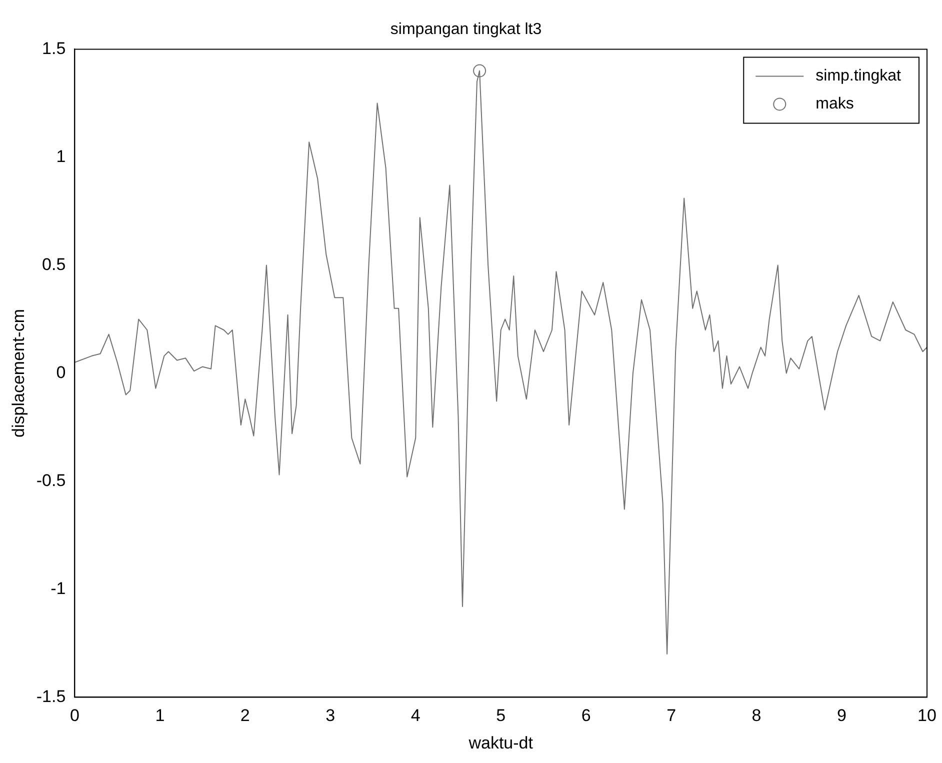  Describe the element at coordinates (331, 716) in the screenshot. I see `x-tick-label: 3` at that location.